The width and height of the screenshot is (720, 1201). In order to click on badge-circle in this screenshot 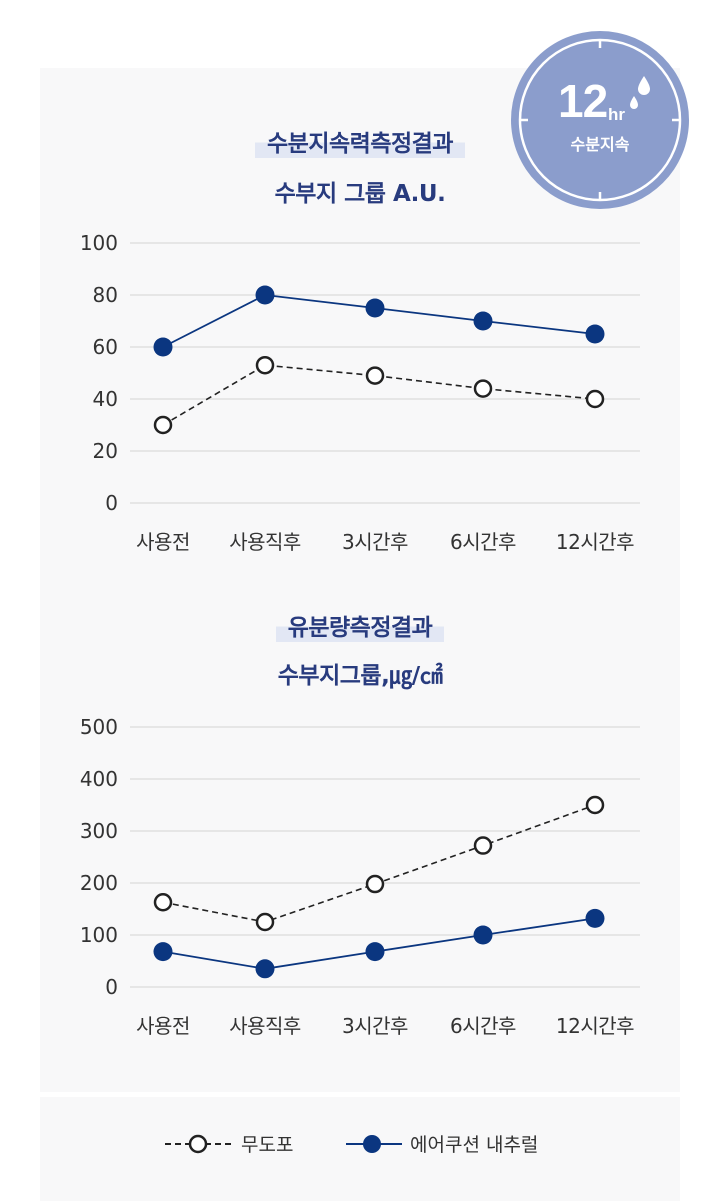, I will do `click(600, 120)`.